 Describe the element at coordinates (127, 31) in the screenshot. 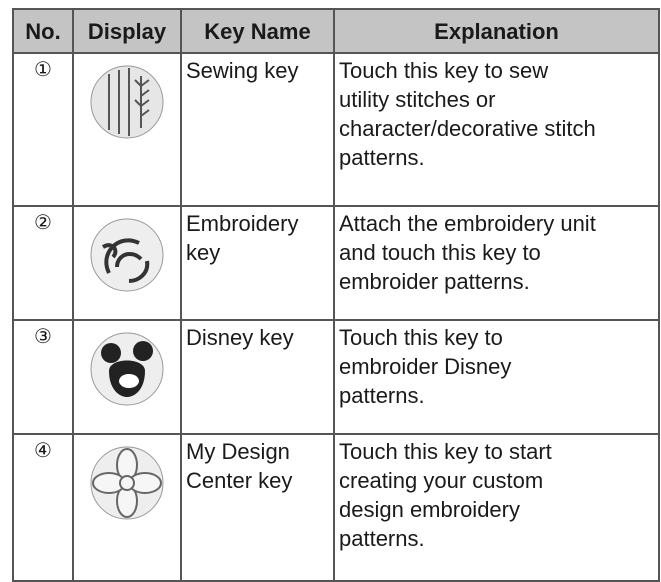

I see `header-cell: Display` at that location.